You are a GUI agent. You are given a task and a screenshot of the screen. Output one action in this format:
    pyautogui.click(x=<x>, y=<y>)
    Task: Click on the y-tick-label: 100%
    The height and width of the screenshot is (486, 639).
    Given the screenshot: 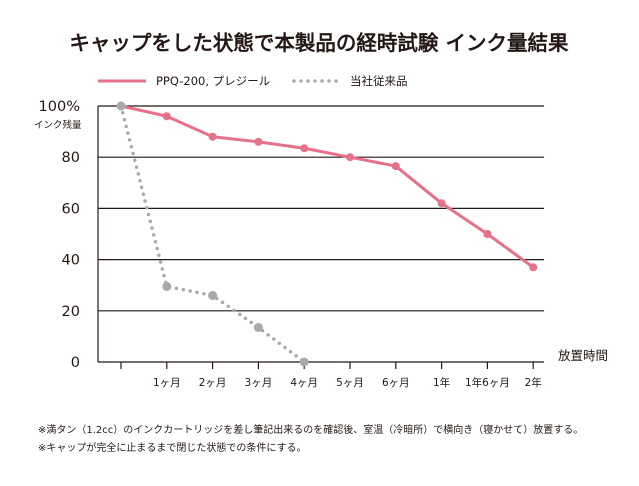 What is the action you would take?
    pyautogui.click(x=59, y=107)
    